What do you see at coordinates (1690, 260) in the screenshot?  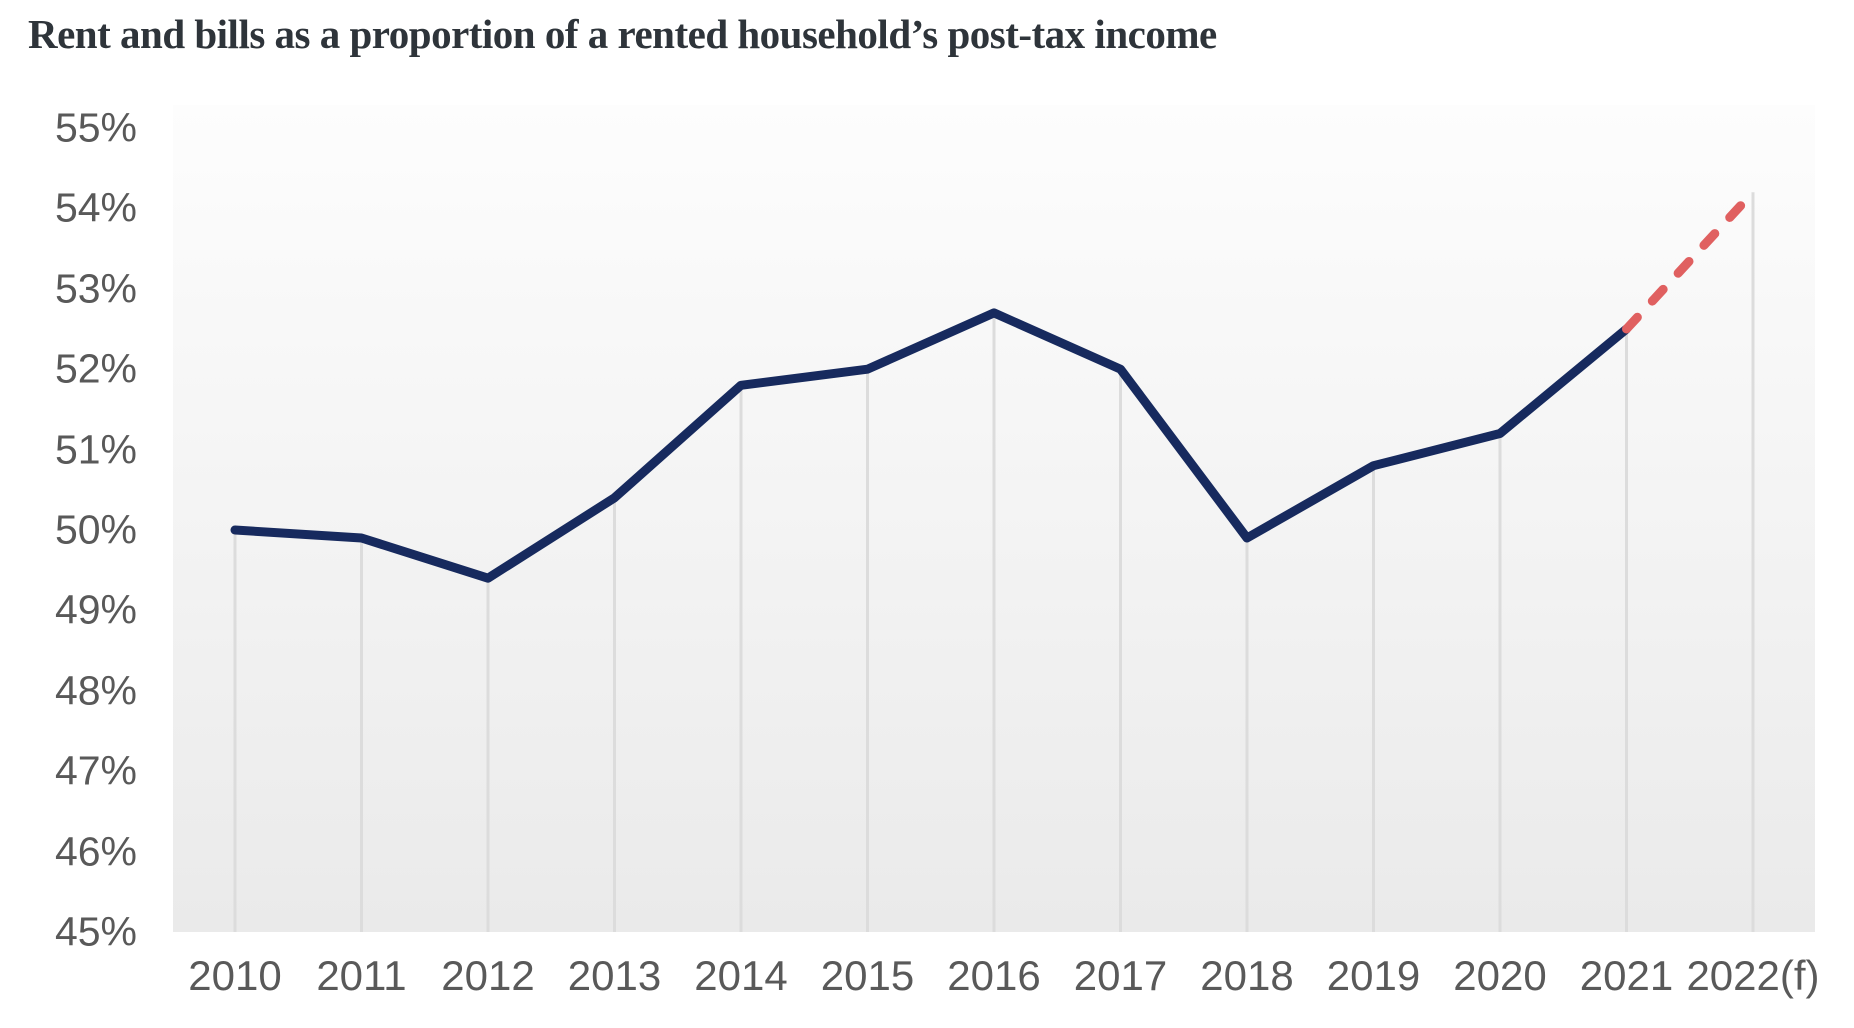 I see `series-line-forecast` at bounding box center [1690, 260].